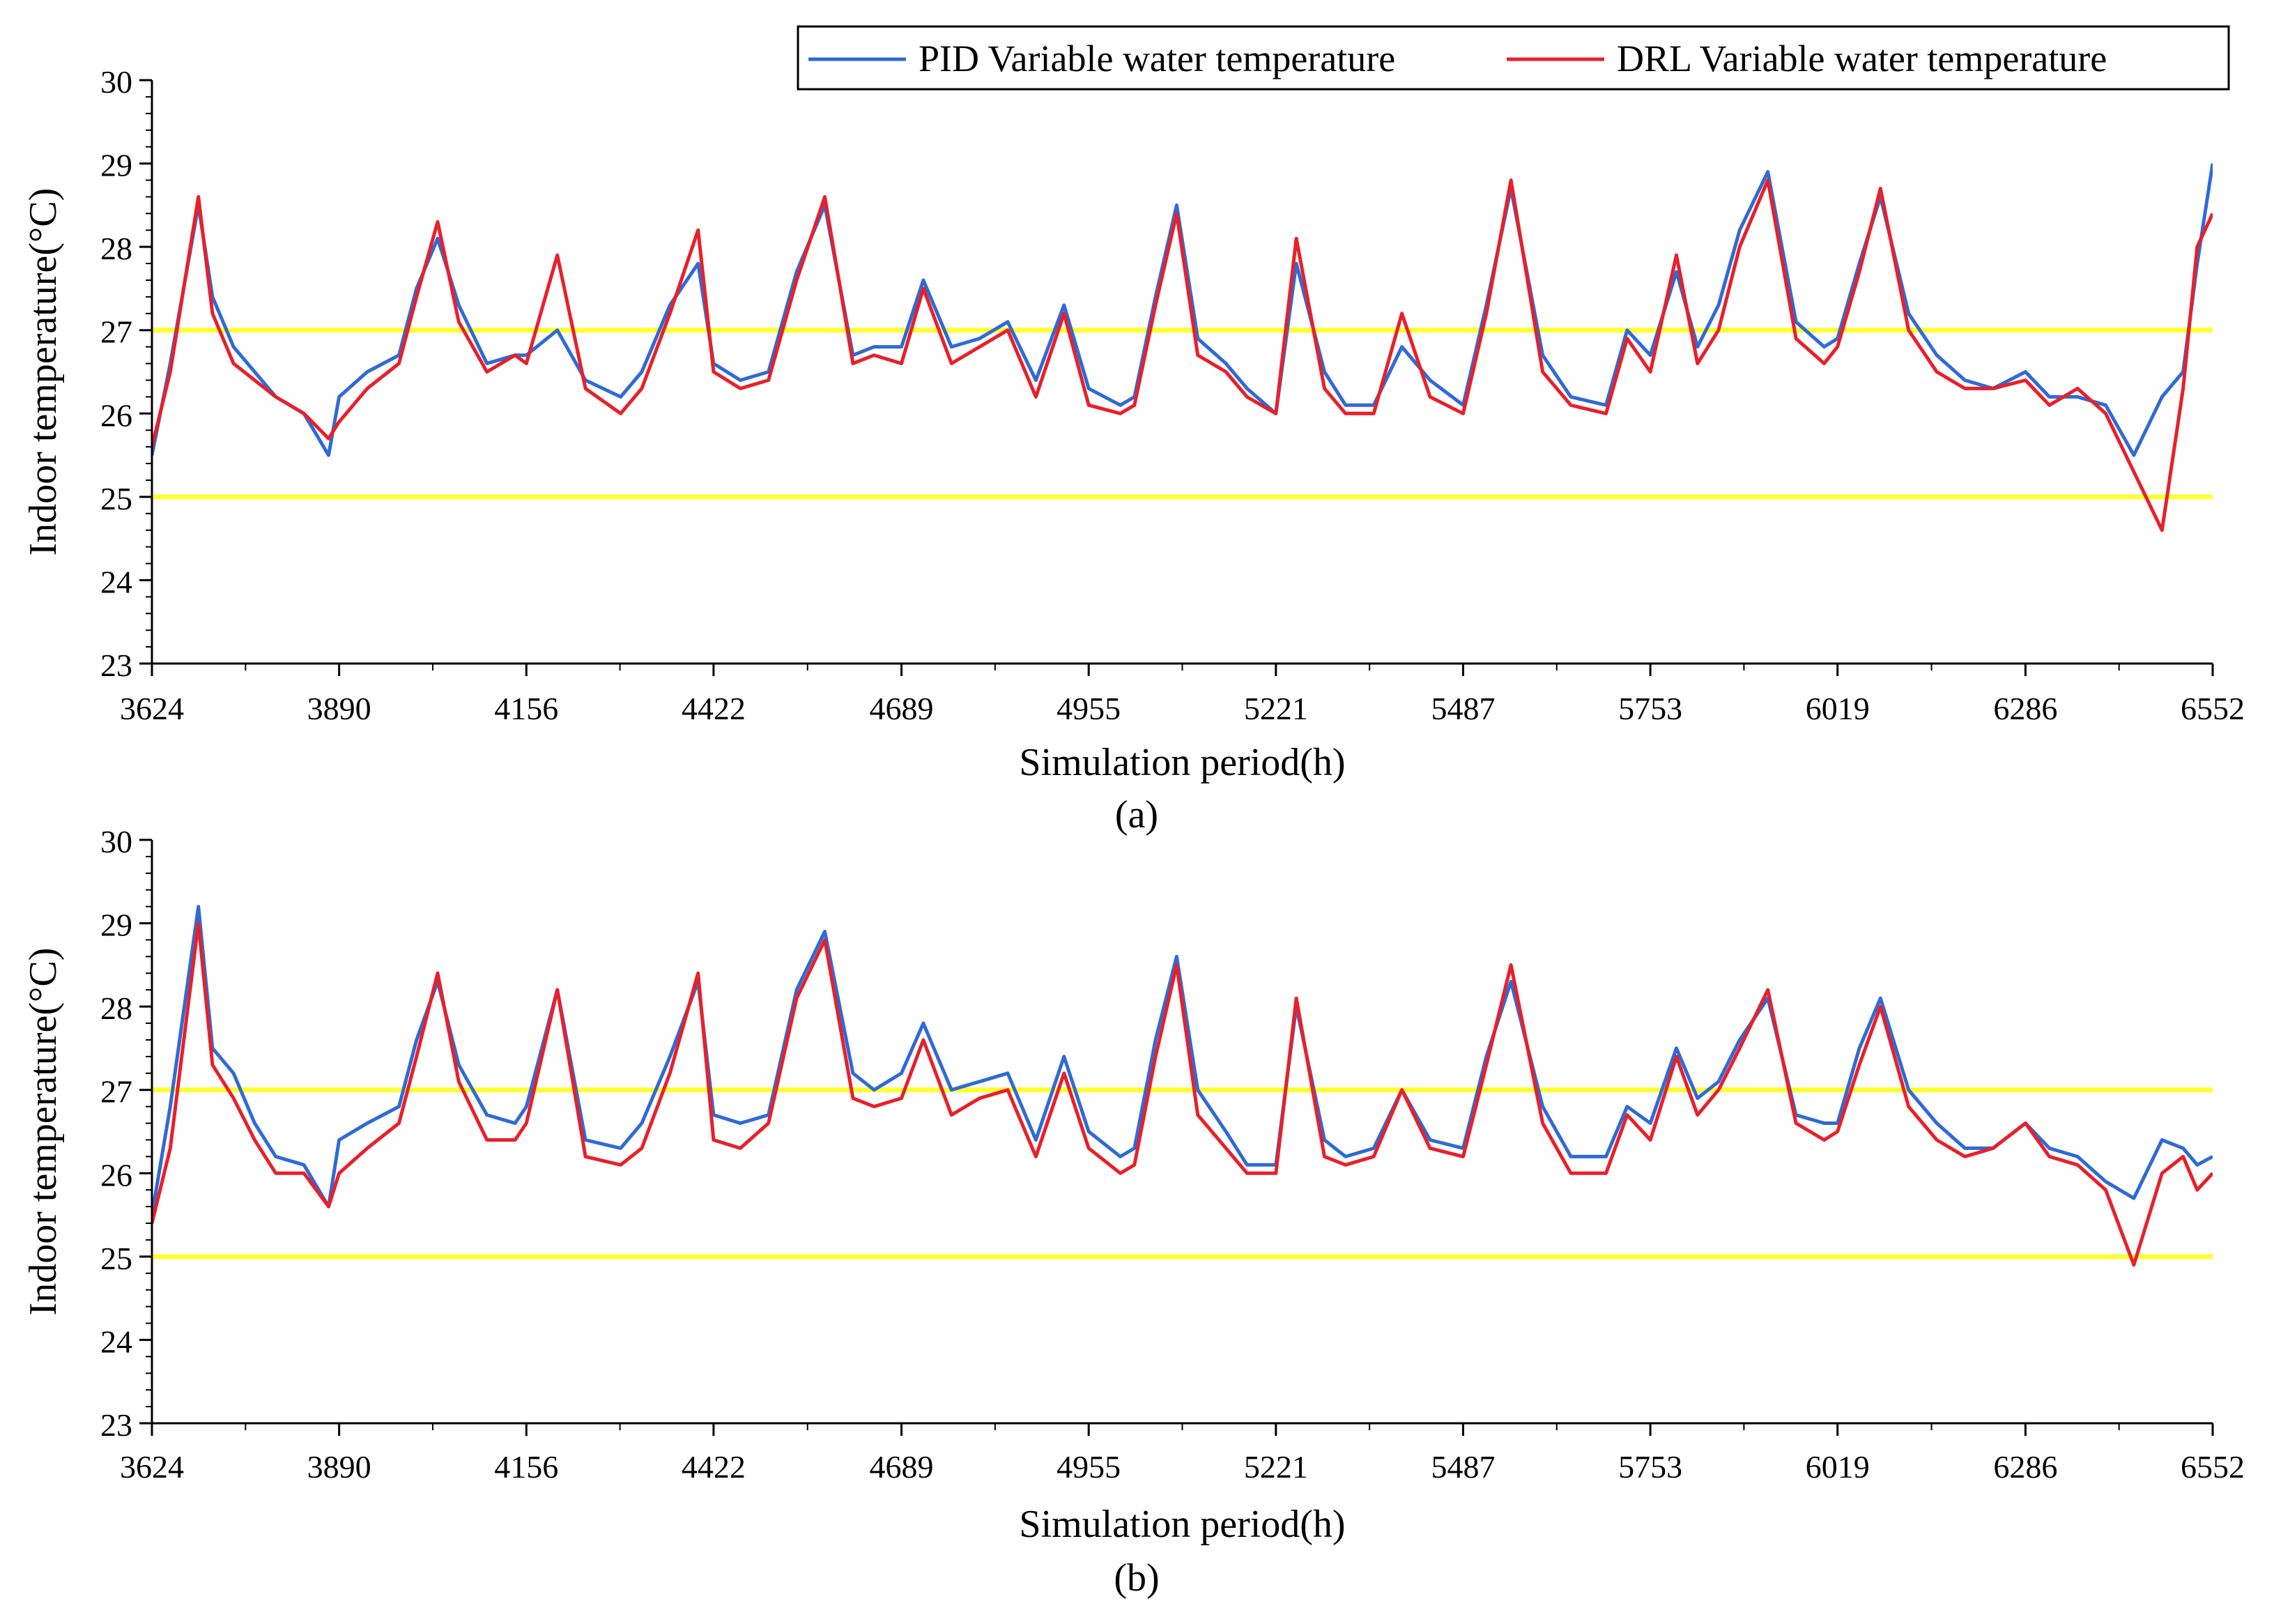 The width and height of the screenshot is (2274, 1624). What do you see at coordinates (1157, 58) in the screenshot?
I see `legend-label-pid: PID Variable water temperature` at bounding box center [1157, 58].